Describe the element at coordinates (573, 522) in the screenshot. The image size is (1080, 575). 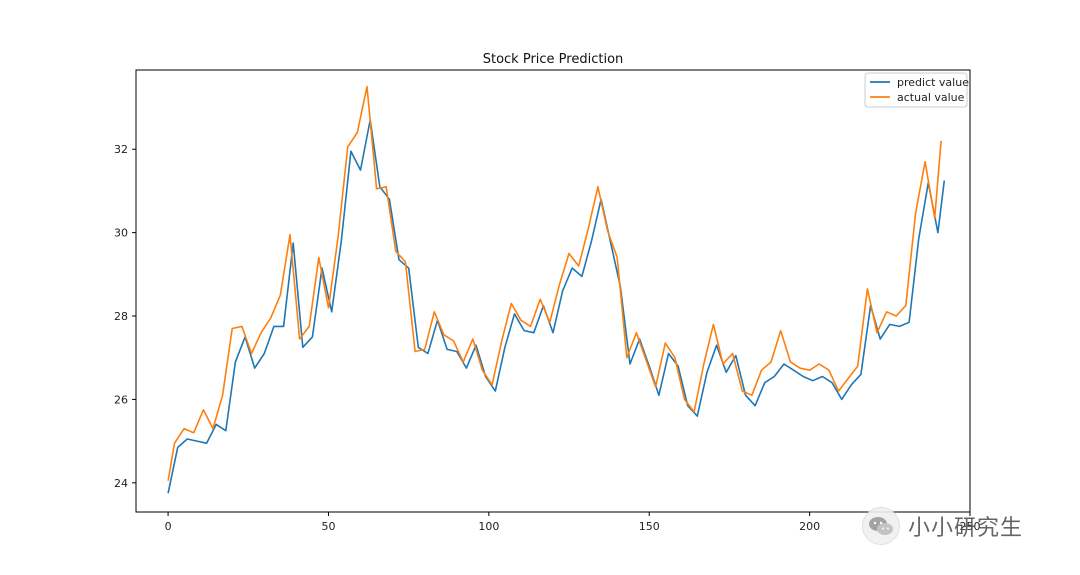
I see `x-axis: 0 50 100 150 200 250` at that location.